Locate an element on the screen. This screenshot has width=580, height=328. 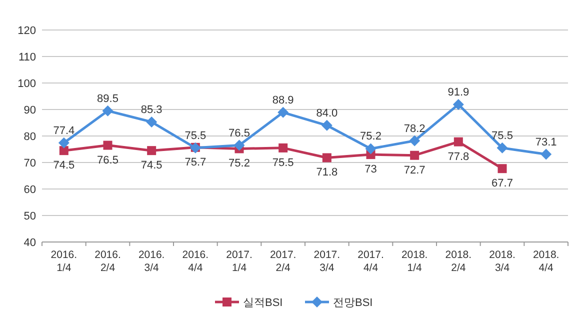
x-tick-label: 2018. 3/4 is located at coordinates (502, 261).